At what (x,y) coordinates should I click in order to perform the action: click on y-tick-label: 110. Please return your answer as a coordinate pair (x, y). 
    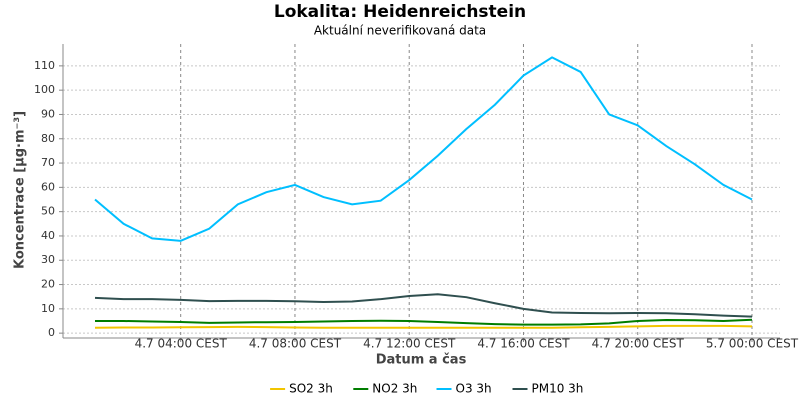
    Looking at the image, I should click on (44, 65).